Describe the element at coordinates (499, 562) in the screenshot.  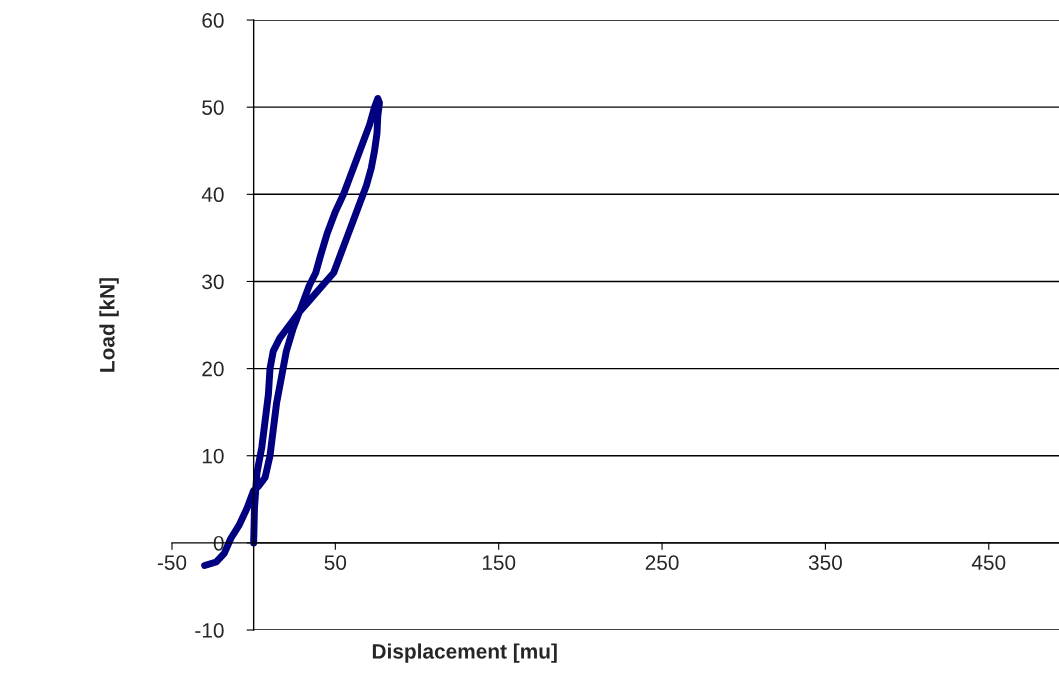
I see `x-tick-label: 150` at that location.